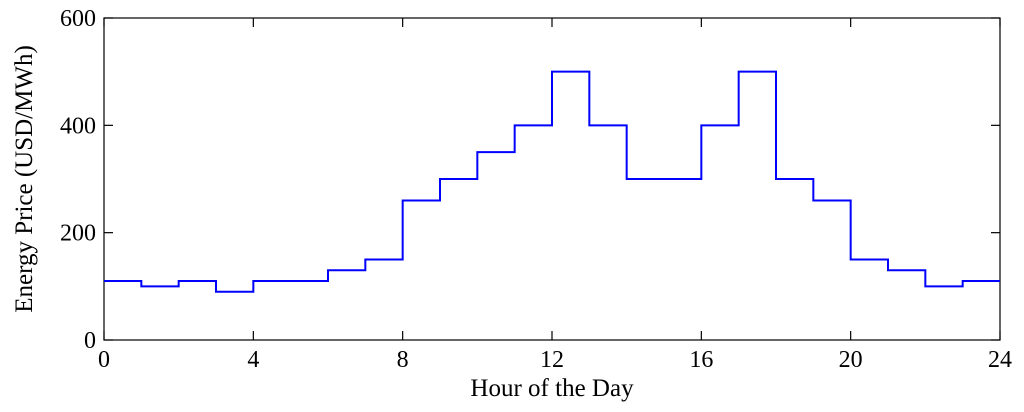 The width and height of the screenshot is (1024, 412). What do you see at coordinates (78, 234) in the screenshot?
I see `y-tick-label: 200` at bounding box center [78, 234].